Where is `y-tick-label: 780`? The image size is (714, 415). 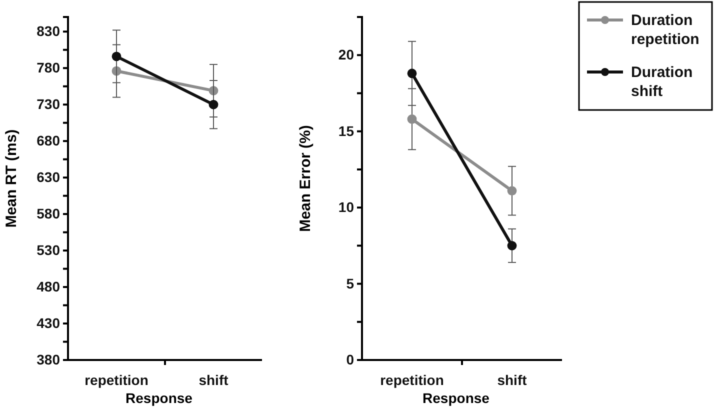 y-tick-label: 780 is located at coordinates (48, 68).